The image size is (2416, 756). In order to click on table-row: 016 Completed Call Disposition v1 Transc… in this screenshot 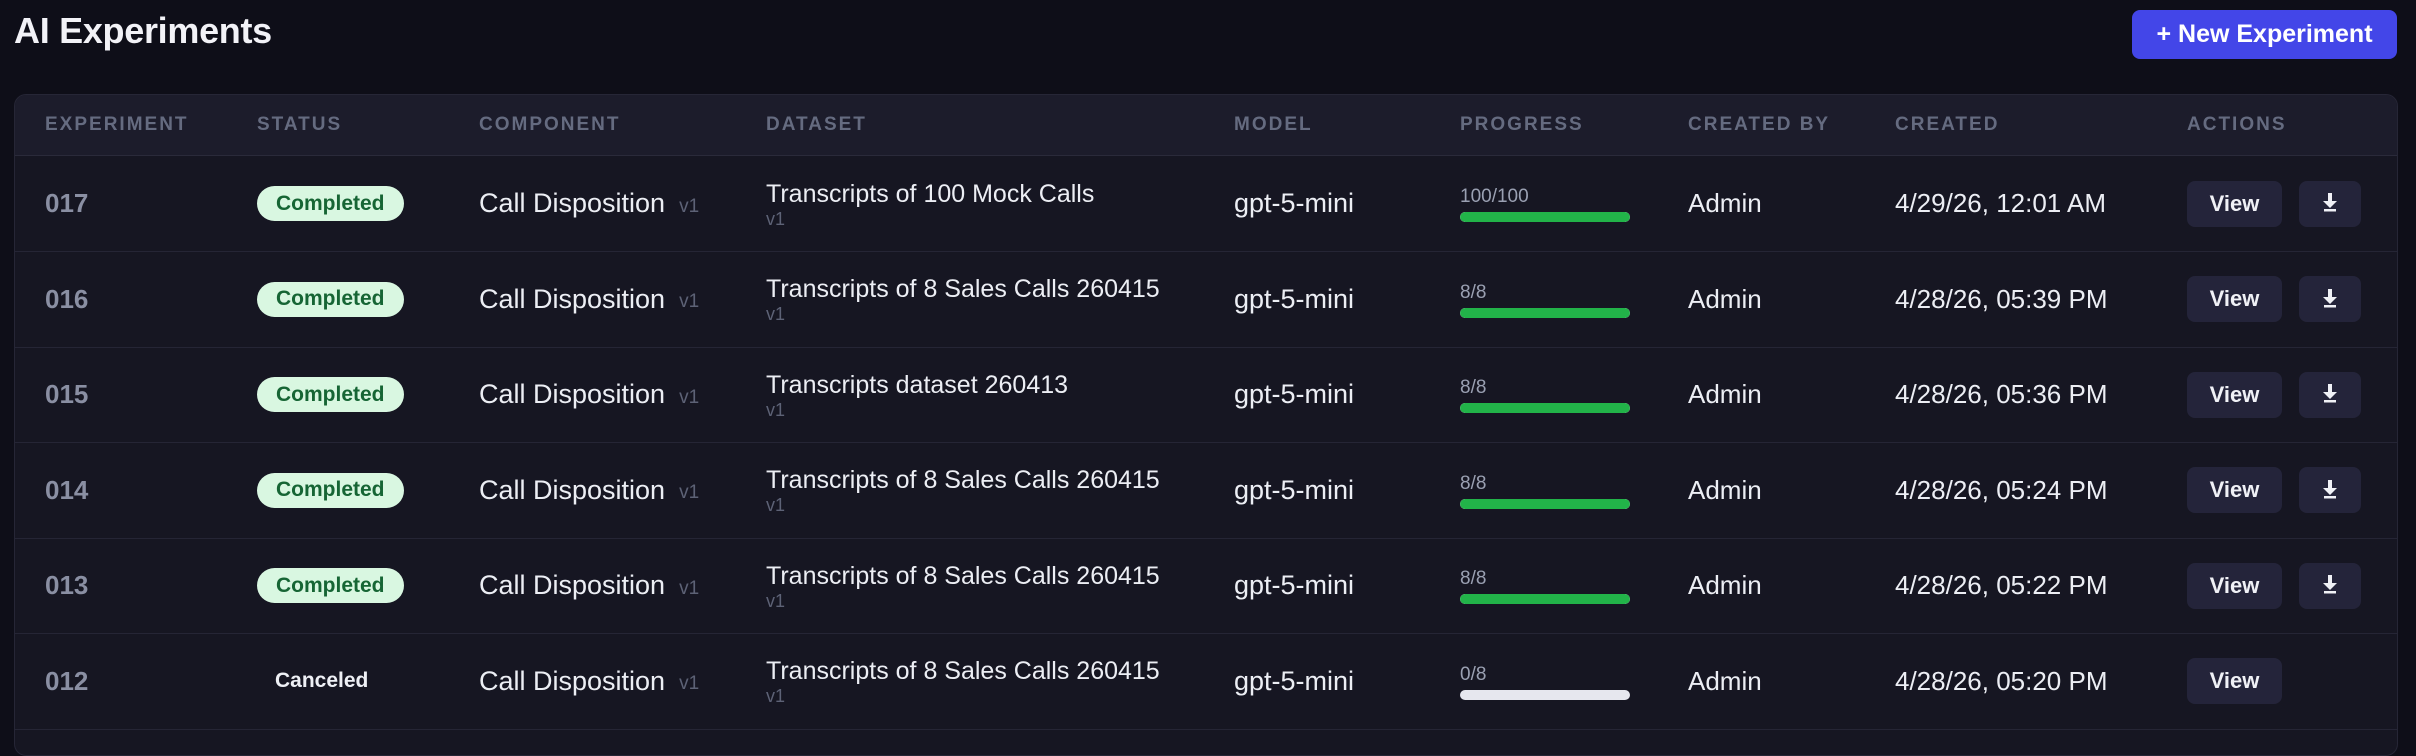, I will do `click(1206, 300)`.